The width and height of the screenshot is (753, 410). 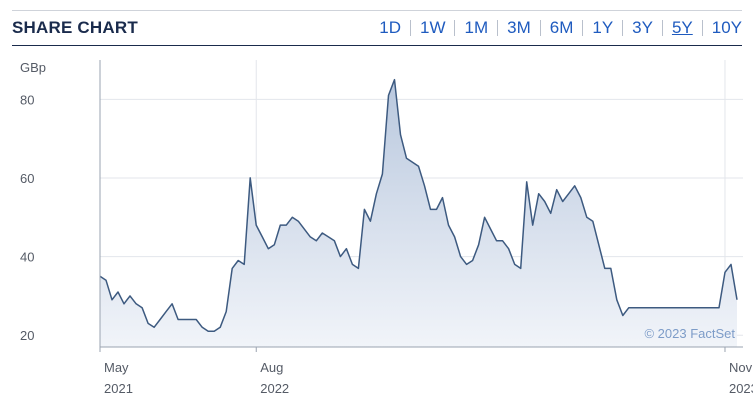 I want to click on y-tick-label: 40, so click(x=27, y=257).